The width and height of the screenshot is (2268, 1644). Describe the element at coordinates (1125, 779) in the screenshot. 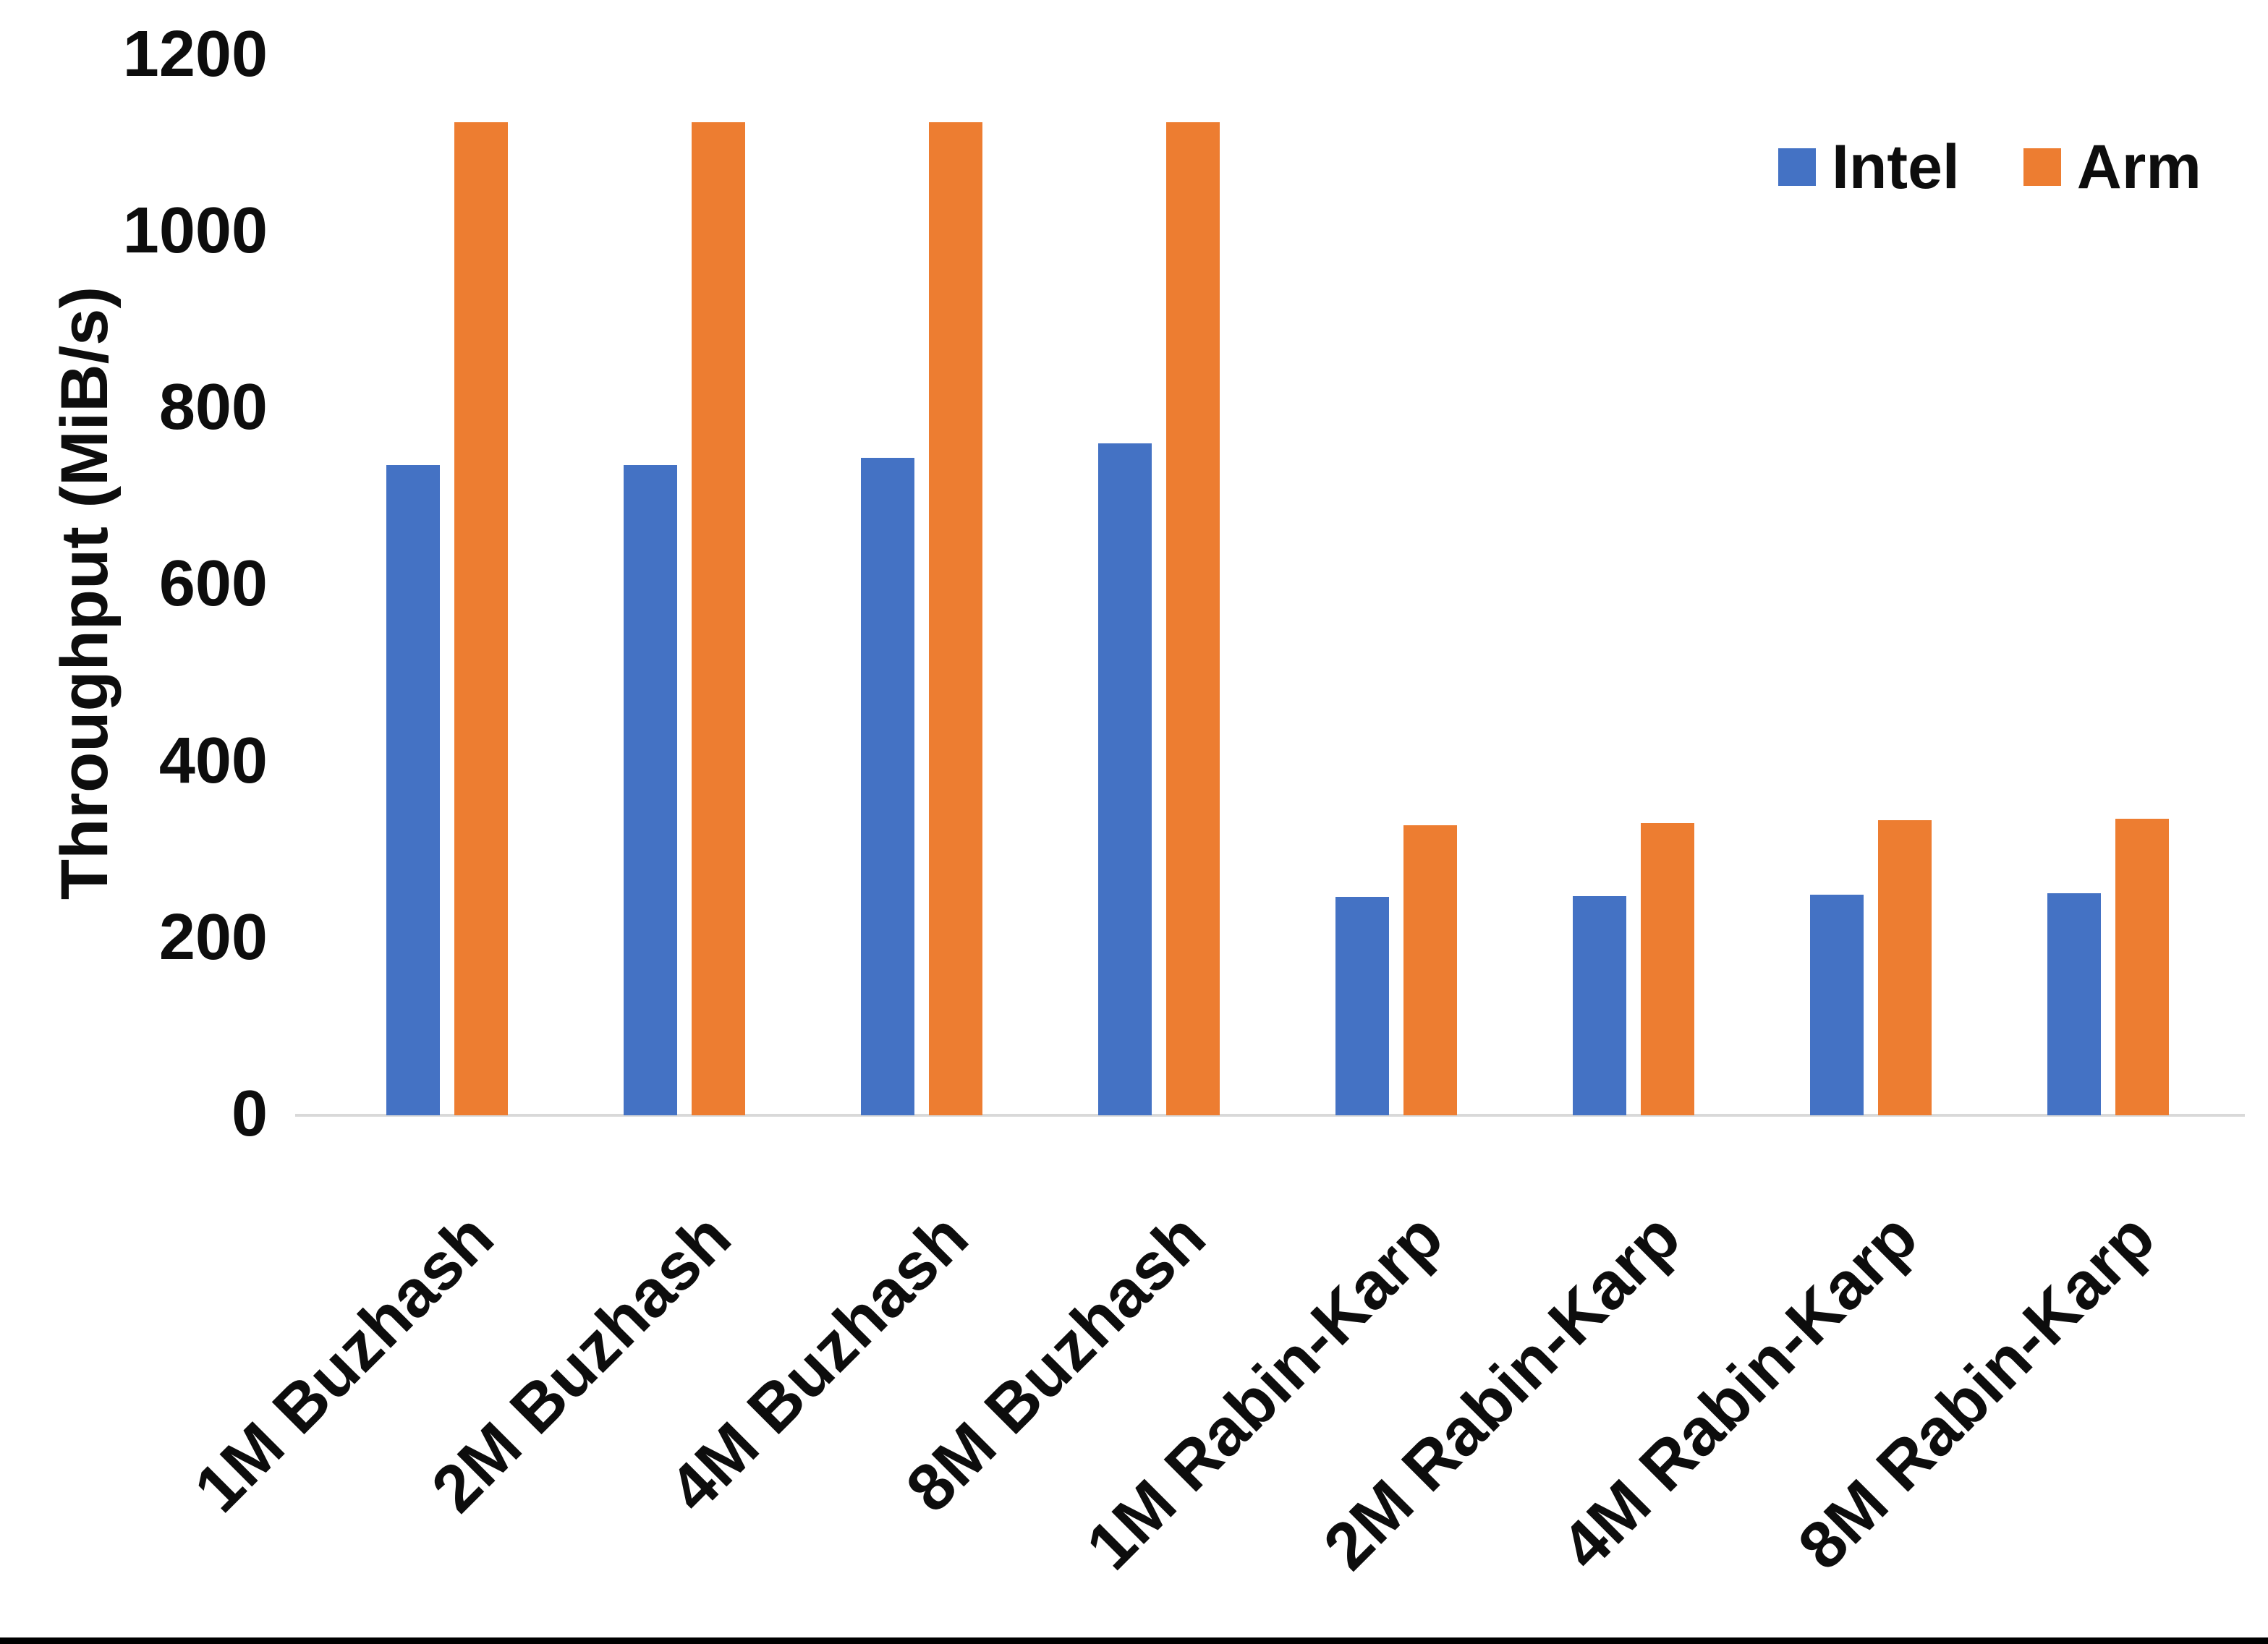

I see `bar-intel-8m-buzhash` at that location.